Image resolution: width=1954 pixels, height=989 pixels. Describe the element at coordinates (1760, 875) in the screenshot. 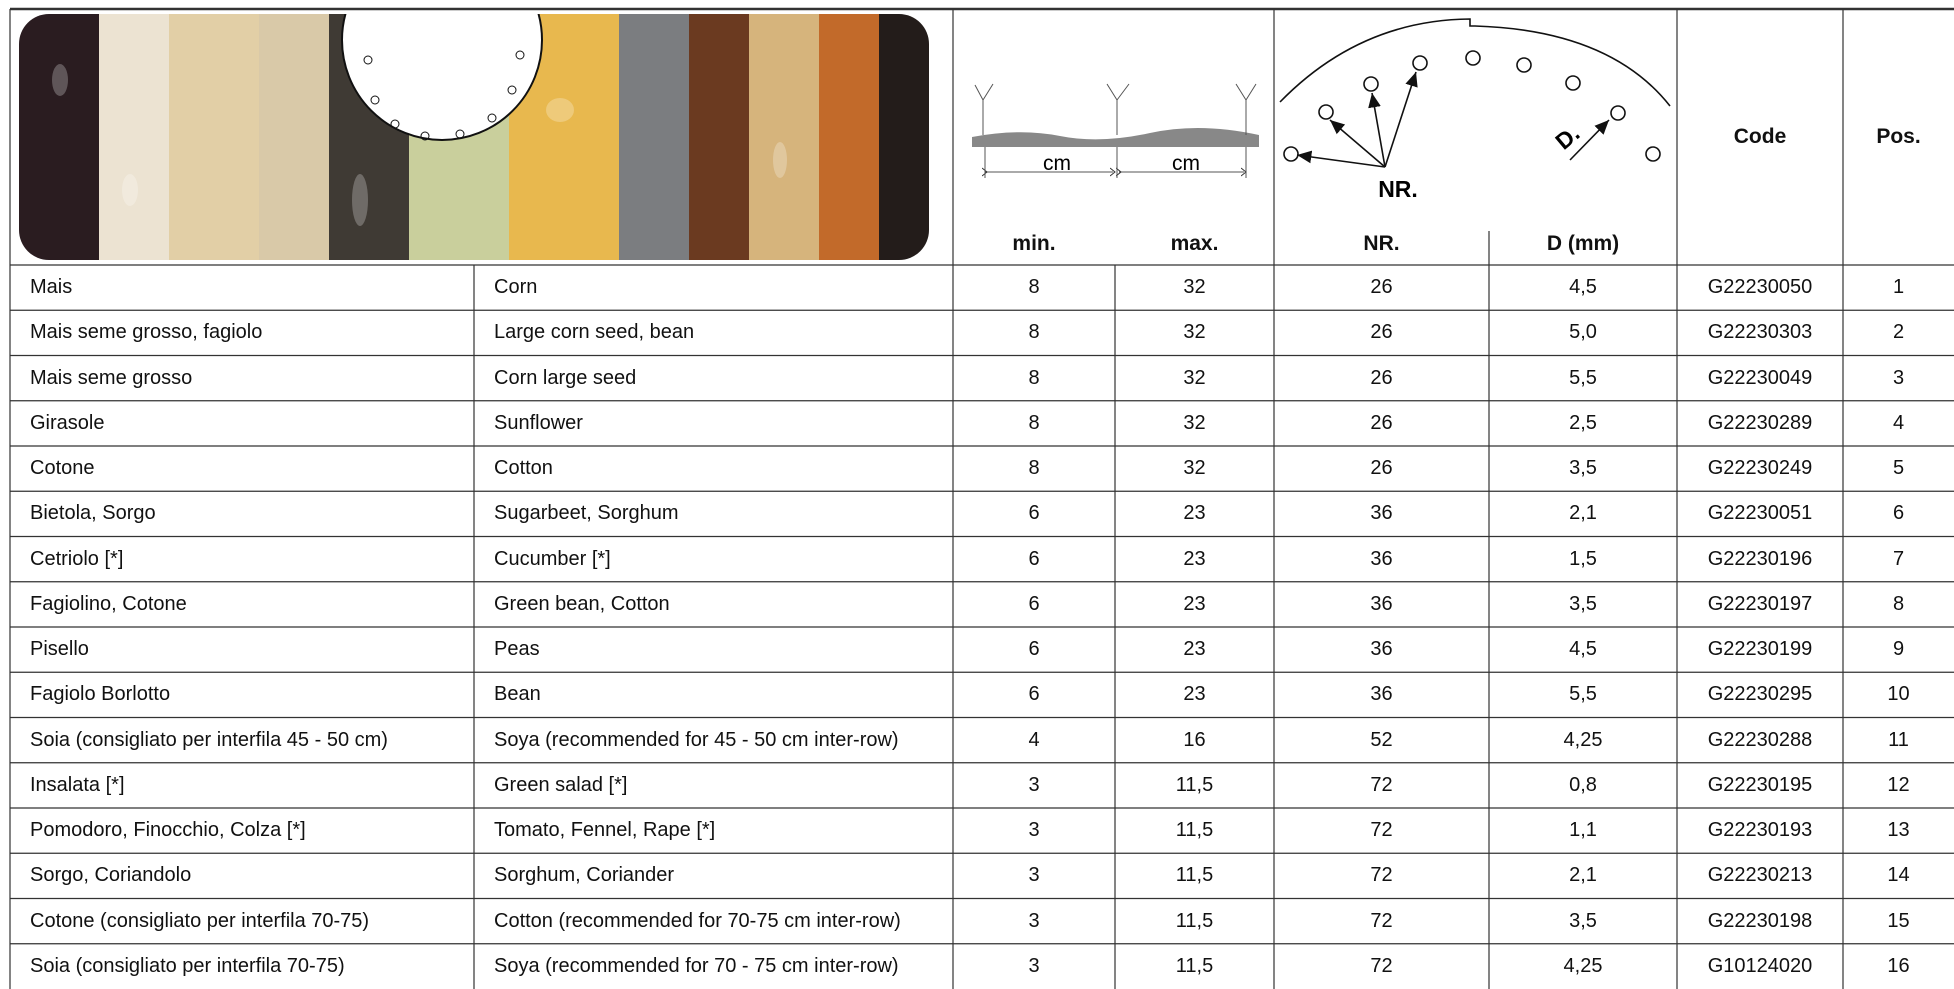

I see `table-cell: G22230213` at that location.